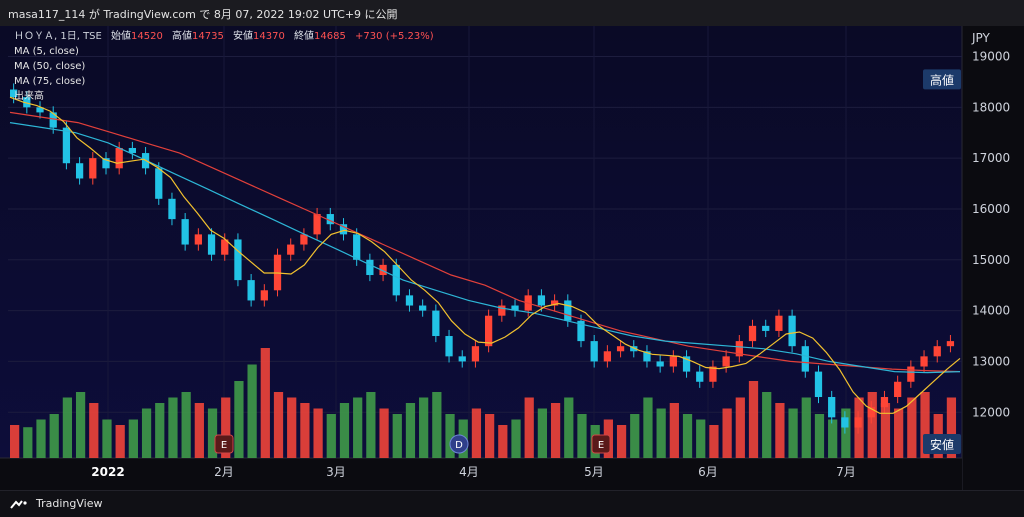 This screenshot has height=517, width=1024. I want to click on time-axis-background, so click(481, 474).